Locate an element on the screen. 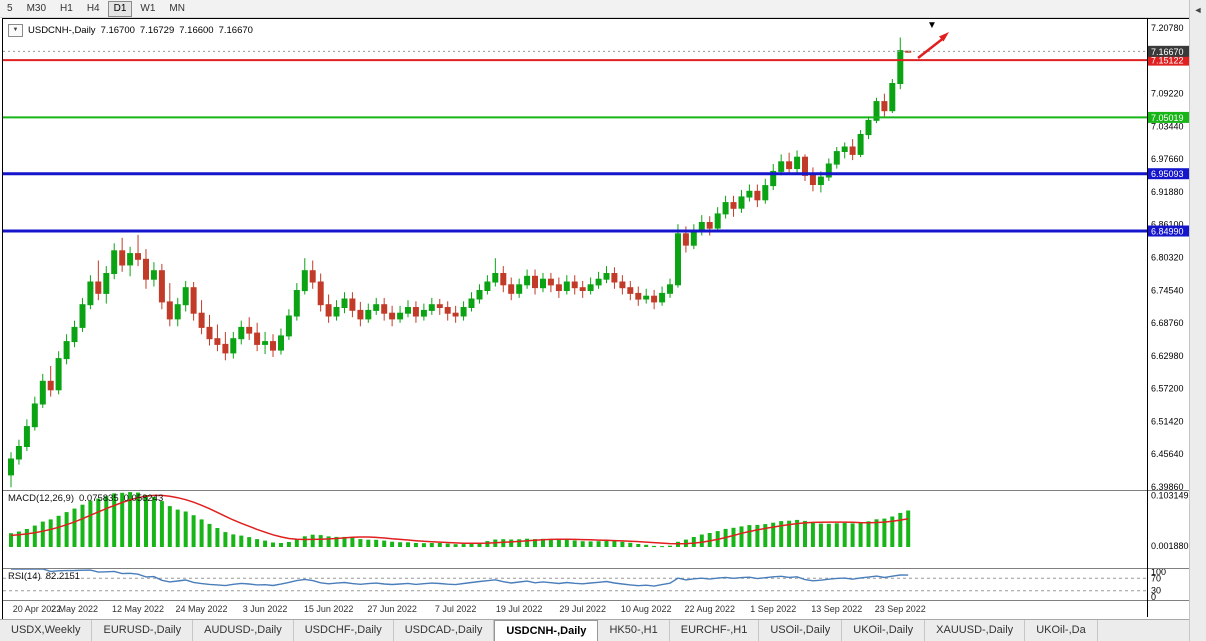 Image resolution: width=1206 pixels, height=641 pixels. top-marker-annotation: ▼ is located at coordinates (932, 25).